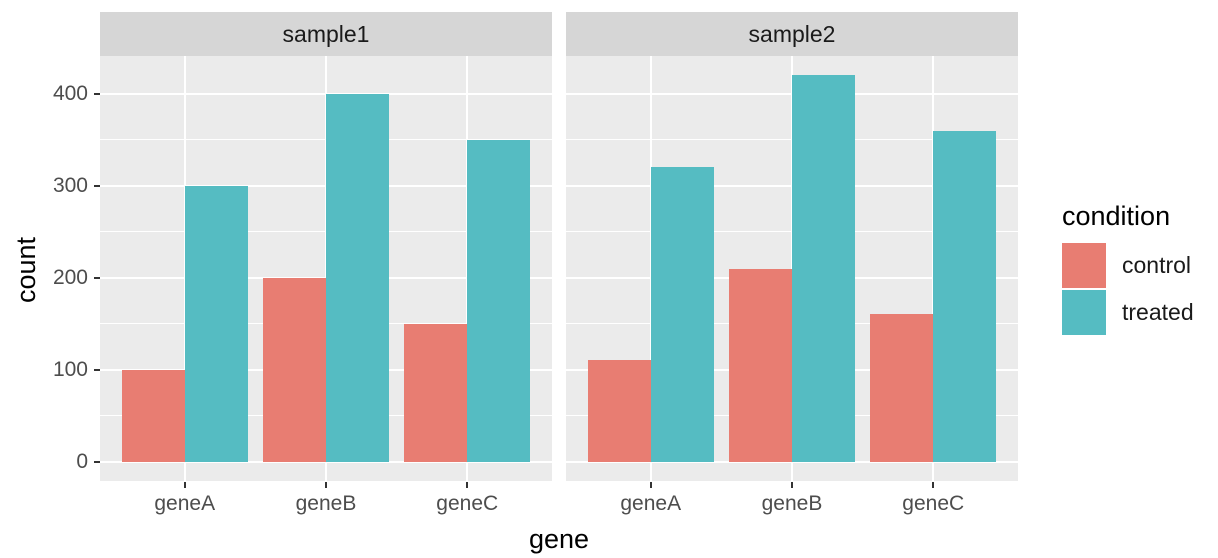 This screenshot has width=1218, height=558. What do you see at coordinates (792, 503) in the screenshot?
I see `x-tick-label-sample2-geneB: geneB` at bounding box center [792, 503].